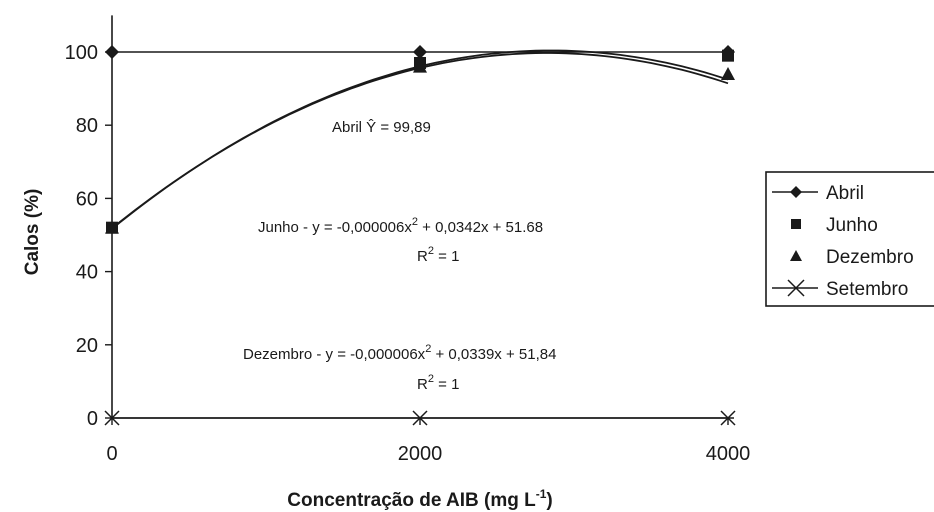 Image resolution: width=934 pixels, height=512 pixels. Describe the element at coordinates (87, 126) in the screenshot. I see `y-tick-label: 80` at that location.